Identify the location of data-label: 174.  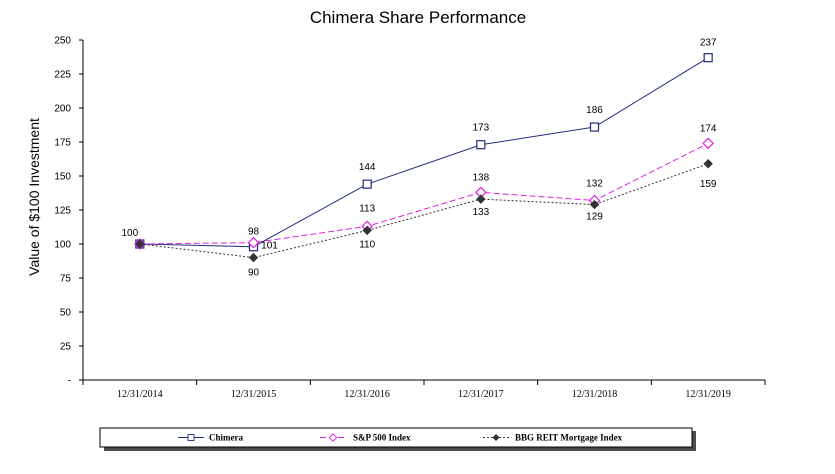
(708, 128).